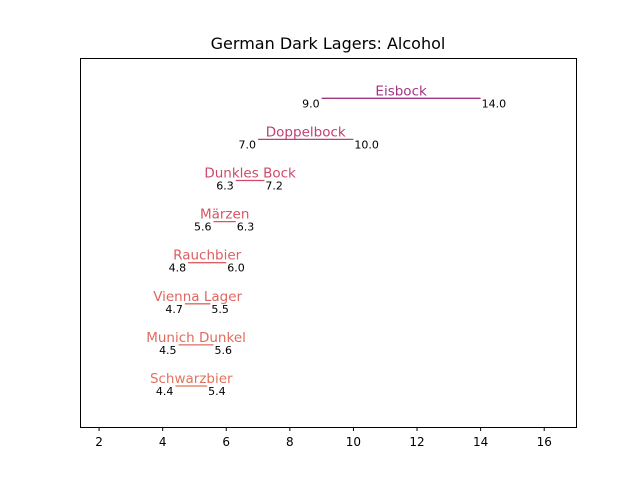 The image size is (640, 480). Describe the element at coordinates (248, 144) in the screenshot. I see `range-min-label: 7.0` at that location.